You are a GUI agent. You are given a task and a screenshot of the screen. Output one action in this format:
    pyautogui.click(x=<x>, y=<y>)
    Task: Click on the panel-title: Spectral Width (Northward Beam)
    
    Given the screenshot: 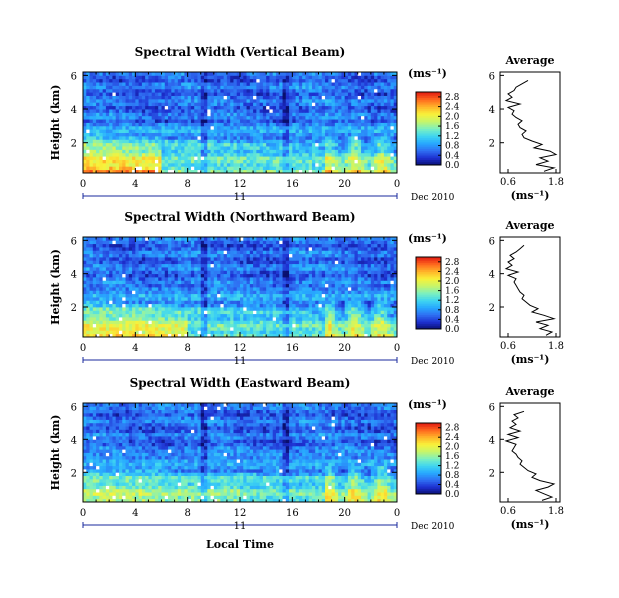 What is the action you would take?
    pyautogui.click(x=239, y=217)
    